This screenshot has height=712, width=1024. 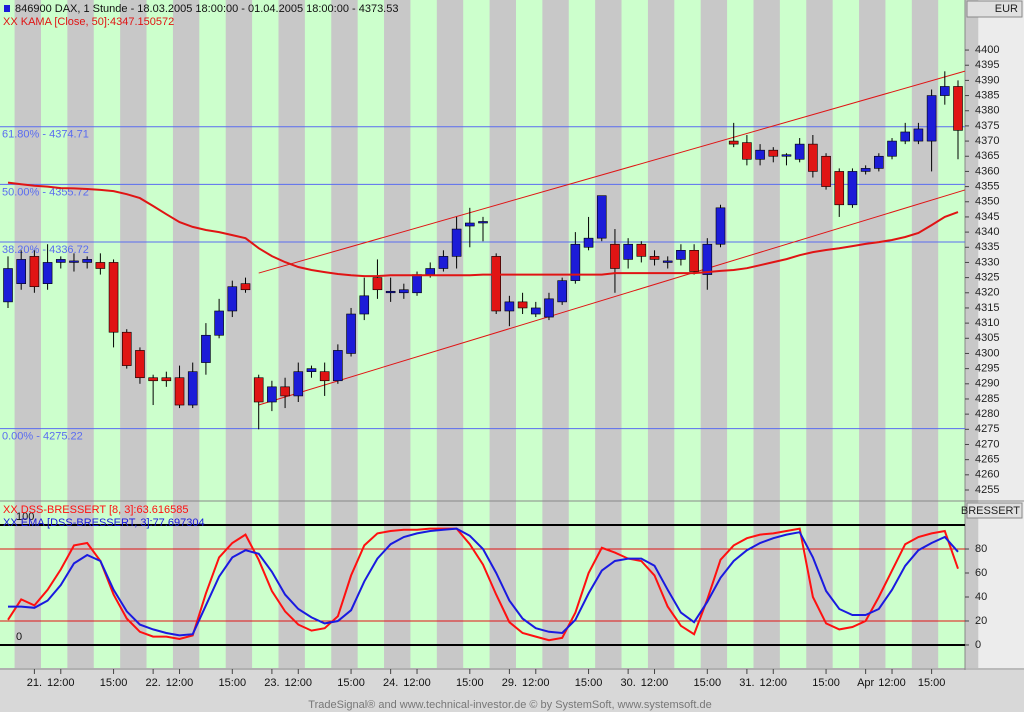 I want to click on indicator-line, so click(x=483, y=229).